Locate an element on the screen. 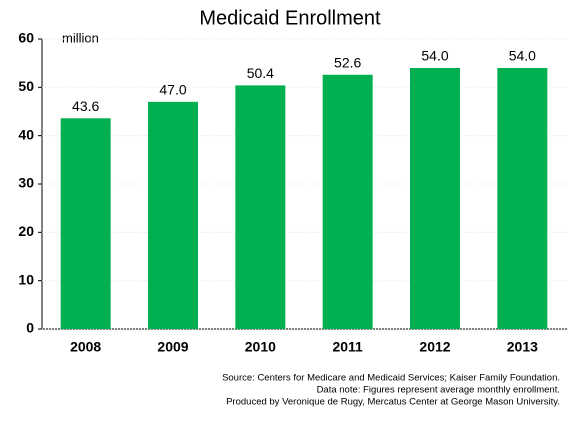  y-tick-label: 60 is located at coordinates (26, 38).